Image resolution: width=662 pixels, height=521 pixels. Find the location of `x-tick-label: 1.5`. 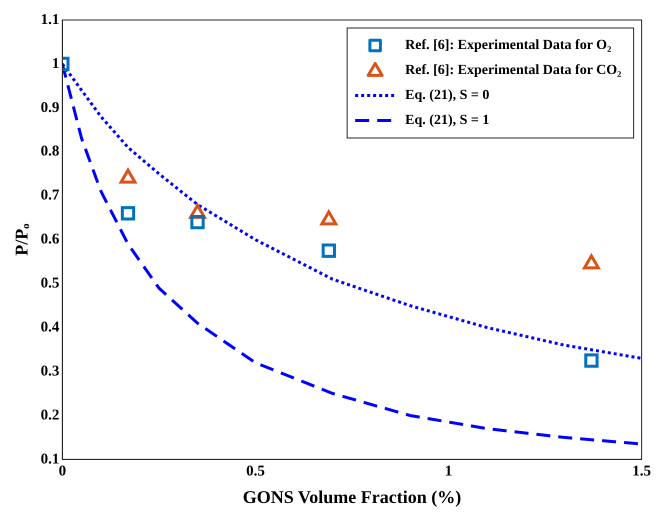

x-tick-label: 1.5 is located at coordinates (641, 471).